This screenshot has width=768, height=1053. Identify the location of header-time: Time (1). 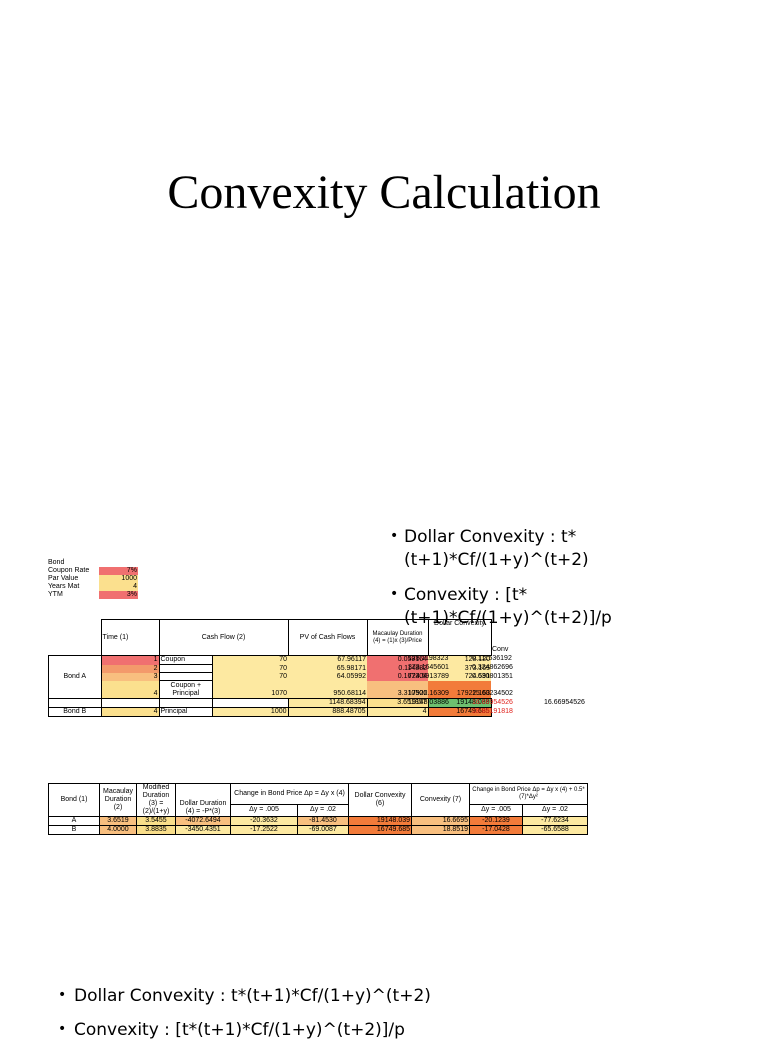
(130, 637).